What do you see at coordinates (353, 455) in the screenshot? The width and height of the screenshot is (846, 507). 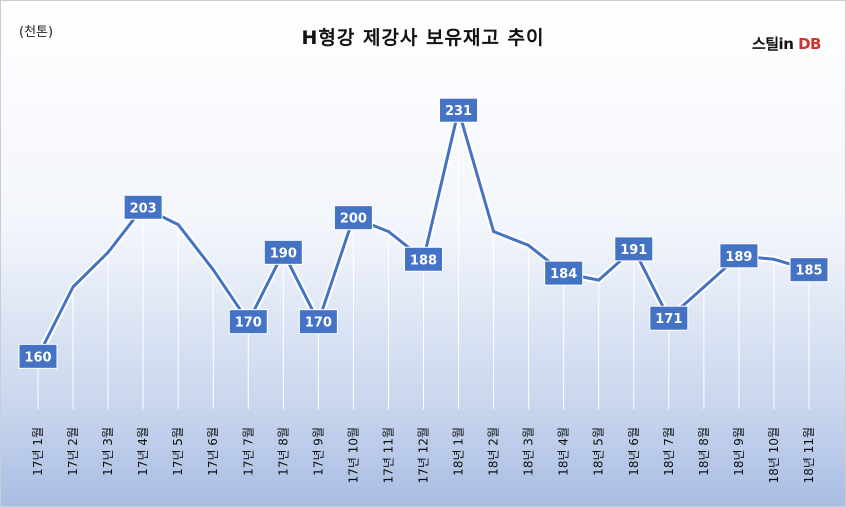 I see `x-tick-label: 17년 10월` at bounding box center [353, 455].